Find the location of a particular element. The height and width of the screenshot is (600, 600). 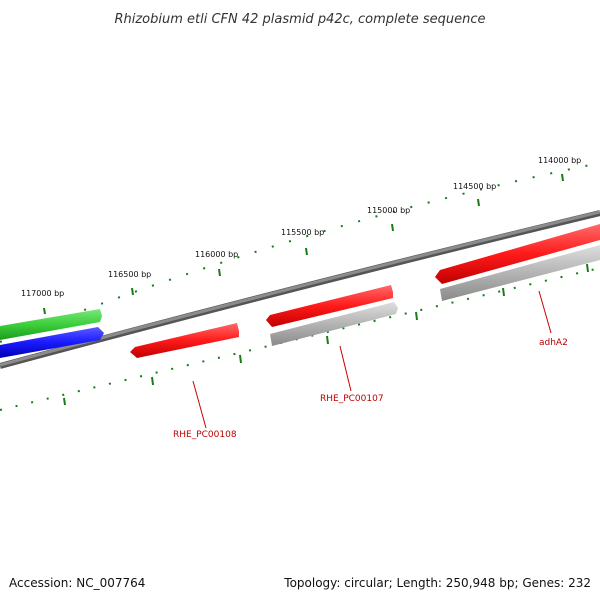

gene-arrow-blue is located at coordinates (52, 342).